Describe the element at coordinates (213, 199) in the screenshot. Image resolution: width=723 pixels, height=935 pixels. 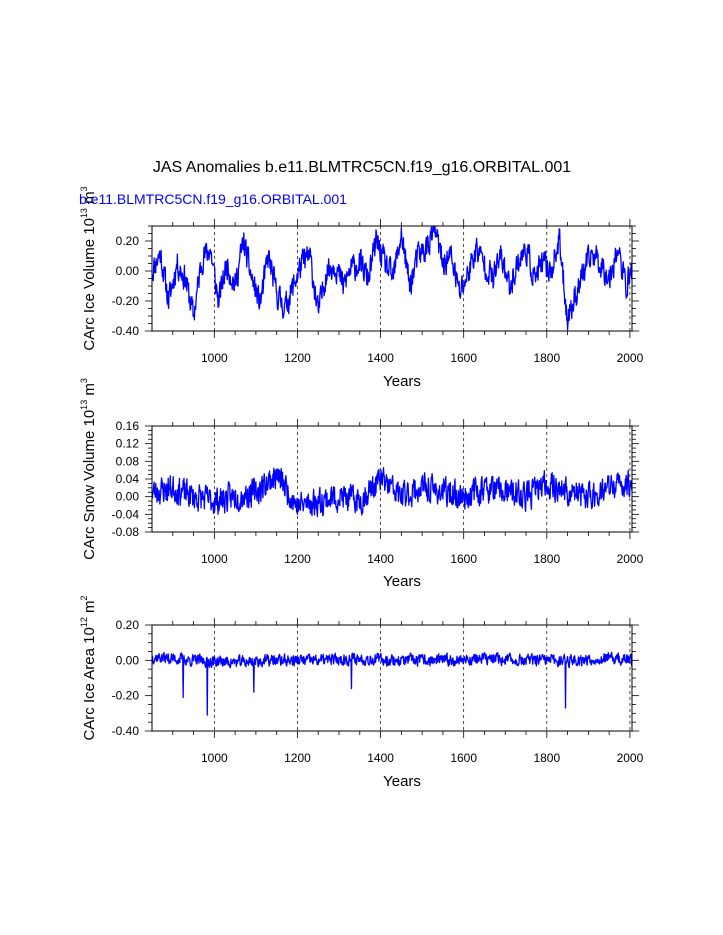
I see `series-subtitle: b.e11.BLMTRC5CN.f19_g16.ORBITAL.001` at that location.